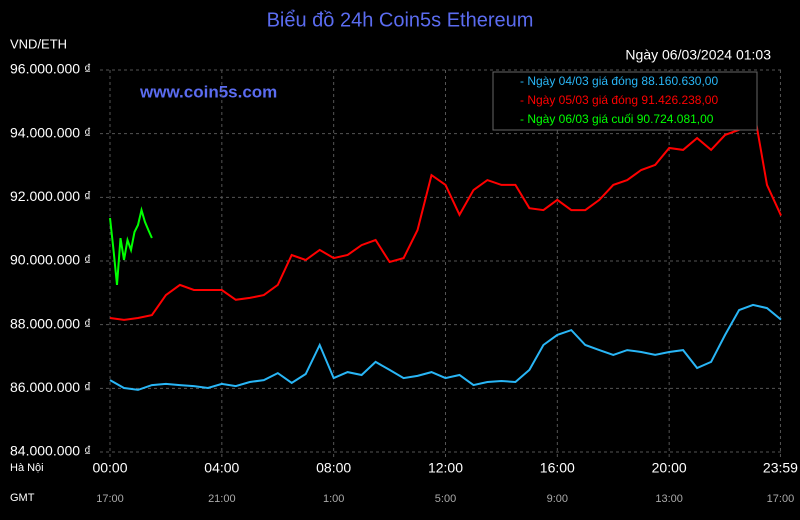  What do you see at coordinates (50, 69) in the screenshot?
I see `y-tick-label: 96.000.000 ₫` at bounding box center [50, 69].